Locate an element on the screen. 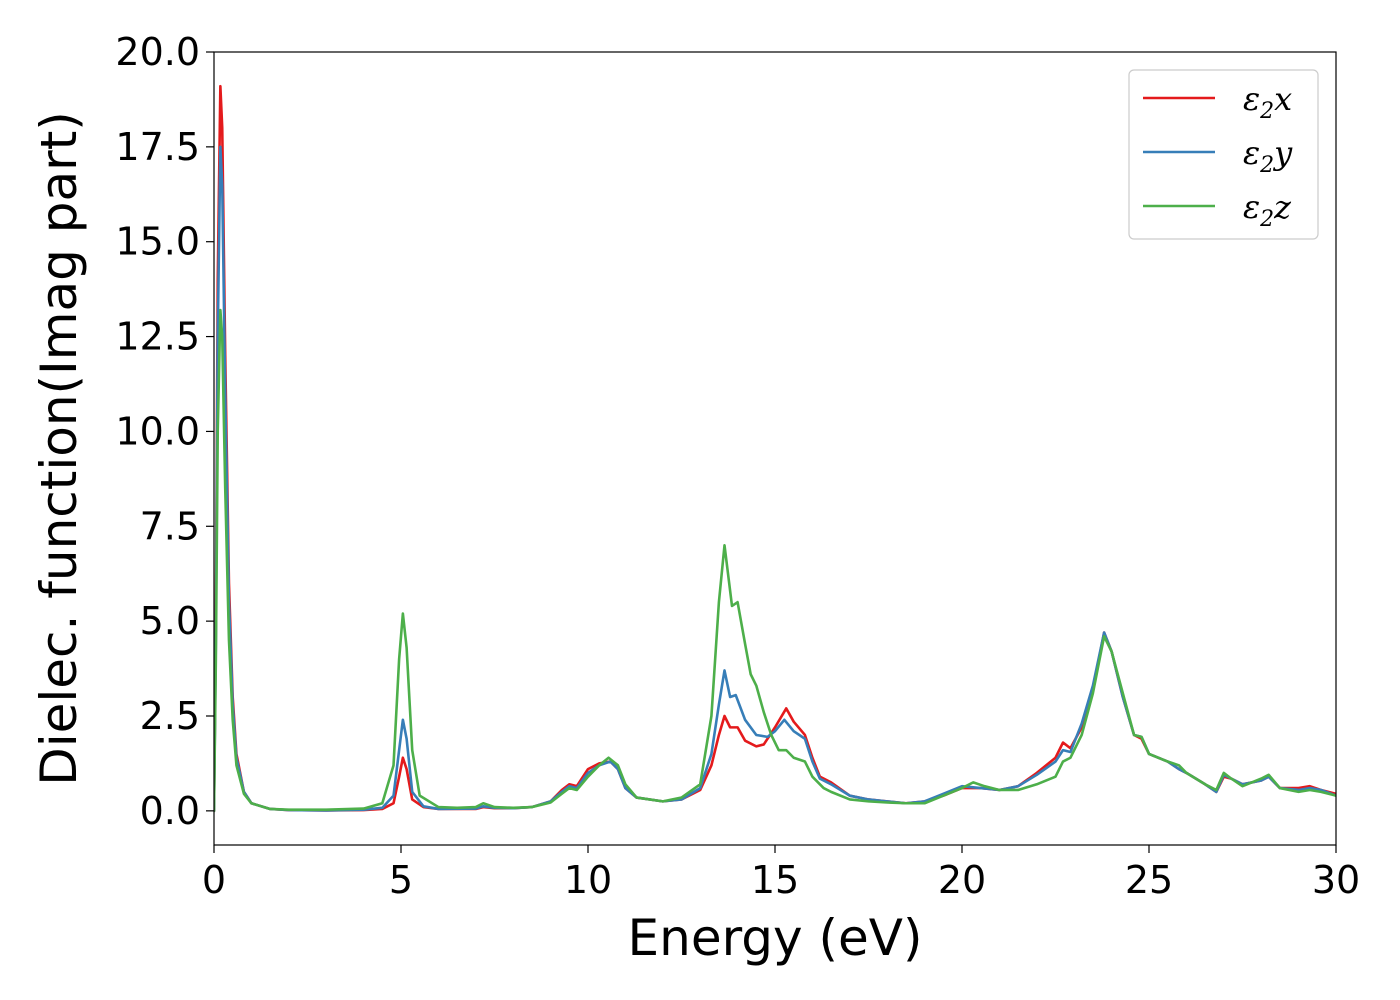  legend-box is located at coordinates (1223, 154).